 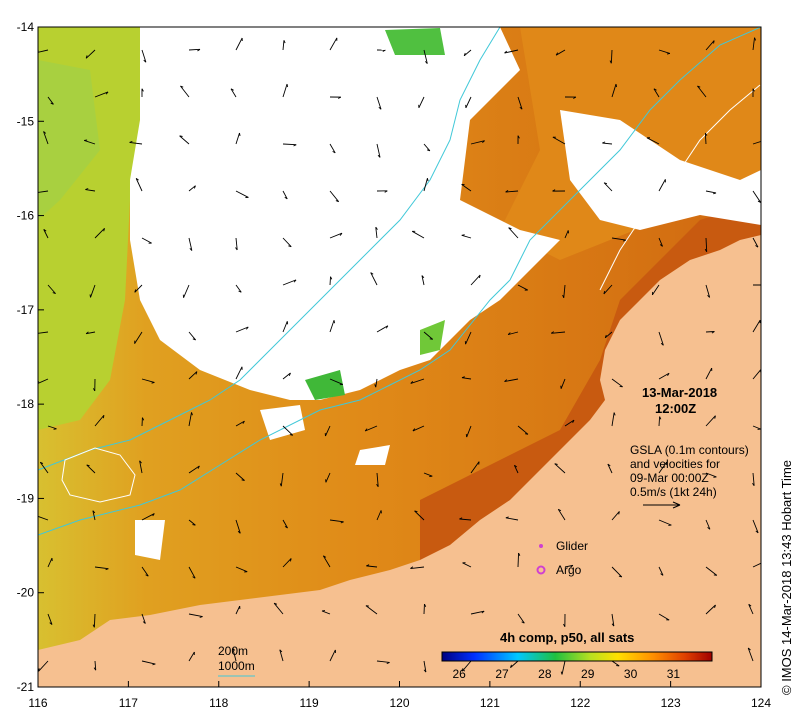 I want to click on lon-tick-label: 116, so click(x=37, y=703).